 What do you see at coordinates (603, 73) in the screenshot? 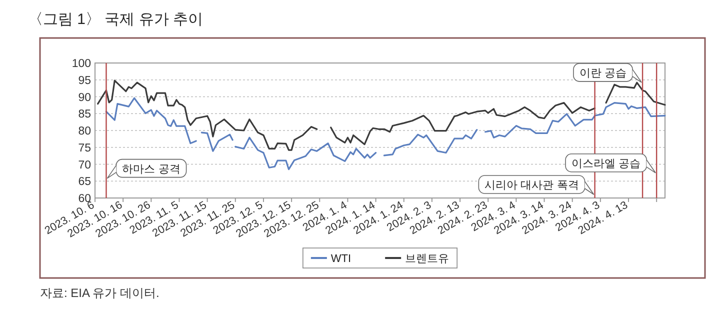
I see `ref-line-label: 이란 공습` at bounding box center [603, 73].